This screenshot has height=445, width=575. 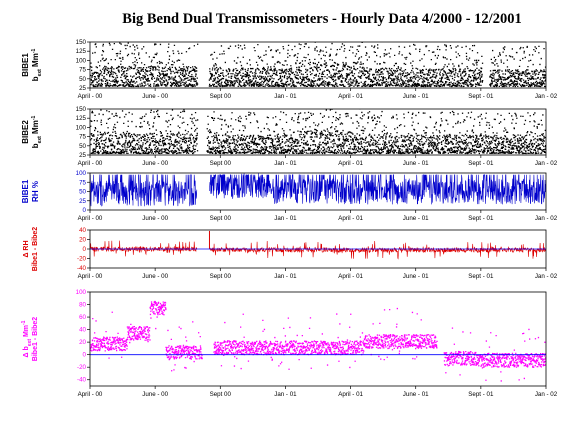 I want to click on axis-frame-bibe1_bext, so click(x=318, y=65).